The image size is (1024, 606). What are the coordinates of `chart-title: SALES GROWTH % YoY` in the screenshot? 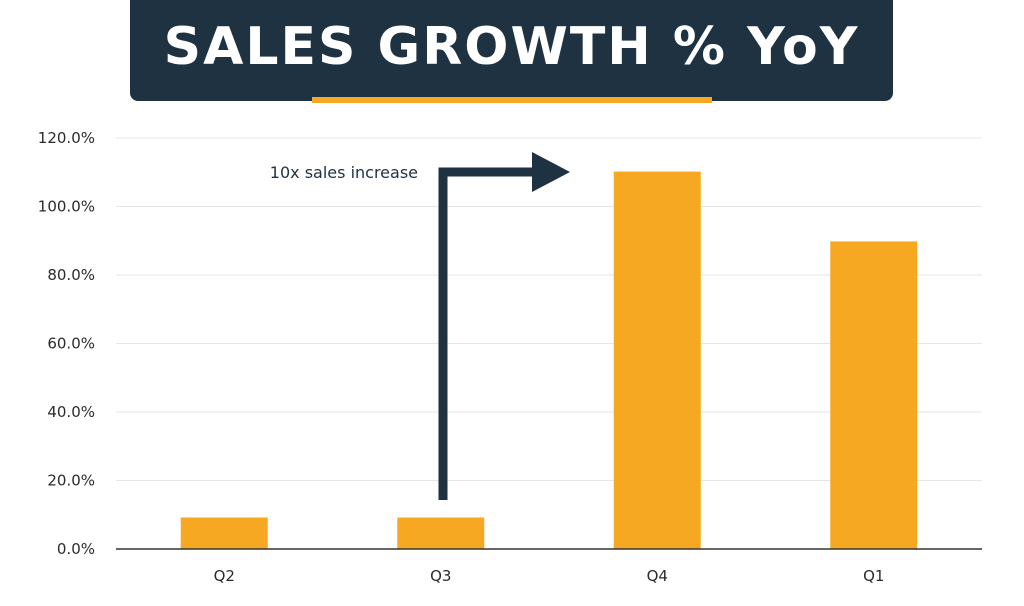 It's located at (511, 46).